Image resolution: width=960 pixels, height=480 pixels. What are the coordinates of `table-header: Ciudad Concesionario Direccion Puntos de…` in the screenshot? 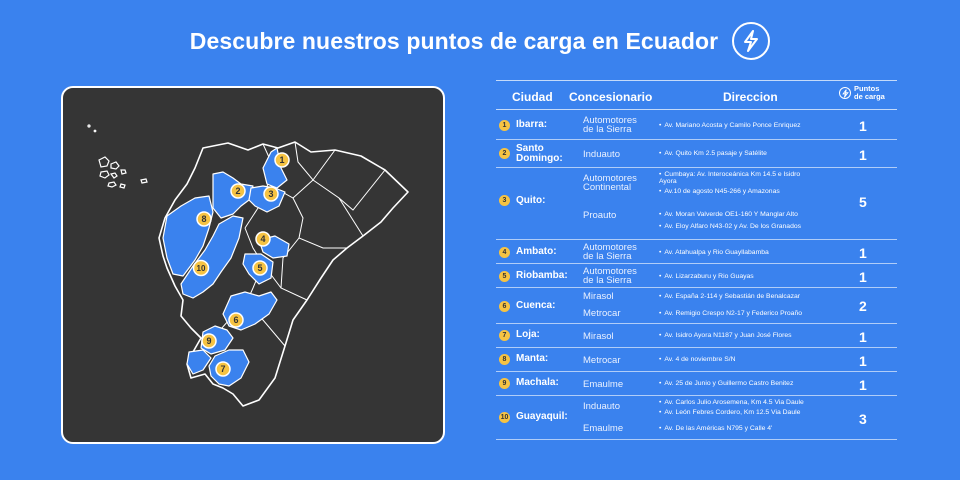 It's located at (696, 95).